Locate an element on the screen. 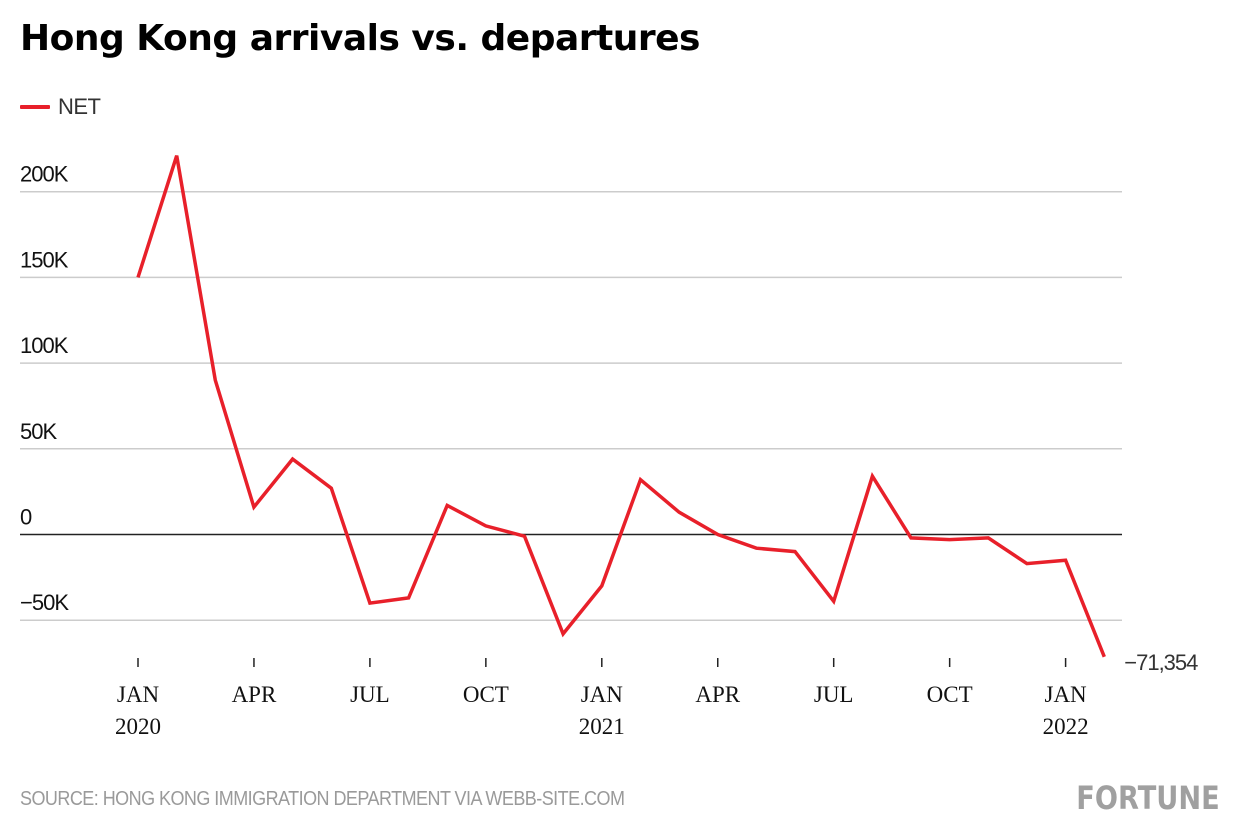 The height and width of the screenshot is (840, 1240). y-tick-label: 200K is located at coordinates (44, 174).